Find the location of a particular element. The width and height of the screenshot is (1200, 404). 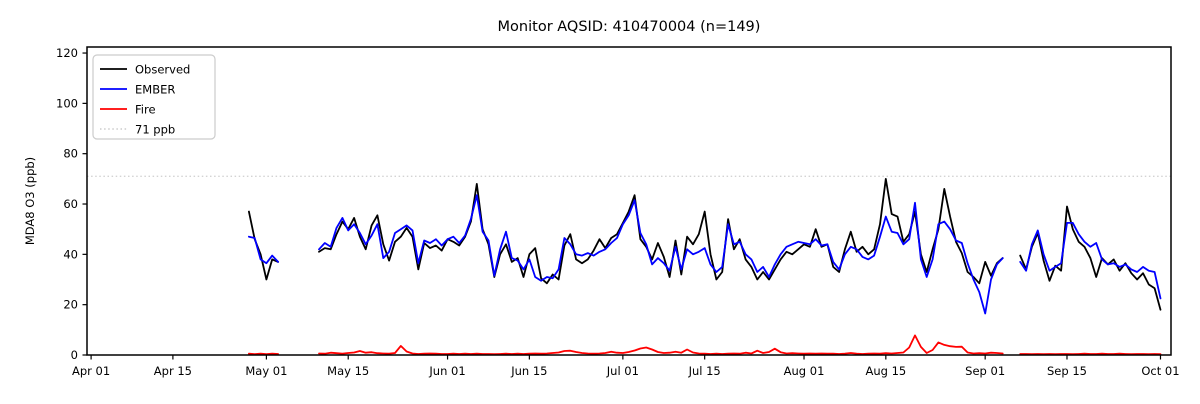

x-tick-label: Aug 15 is located at coordinates (885, 371).